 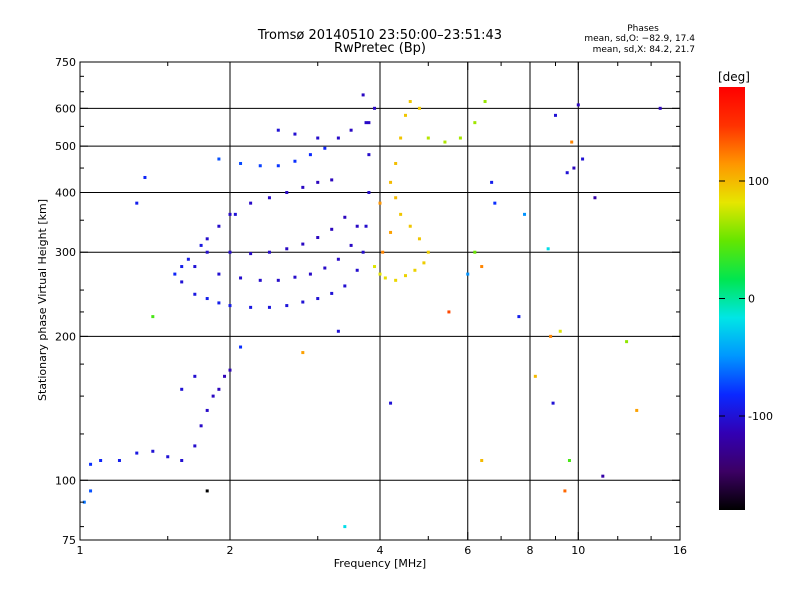 What do you see at coordinates (69, 540) in the screenshot?
I see `y-tick-label: 75` at bounding box center [69, 540].